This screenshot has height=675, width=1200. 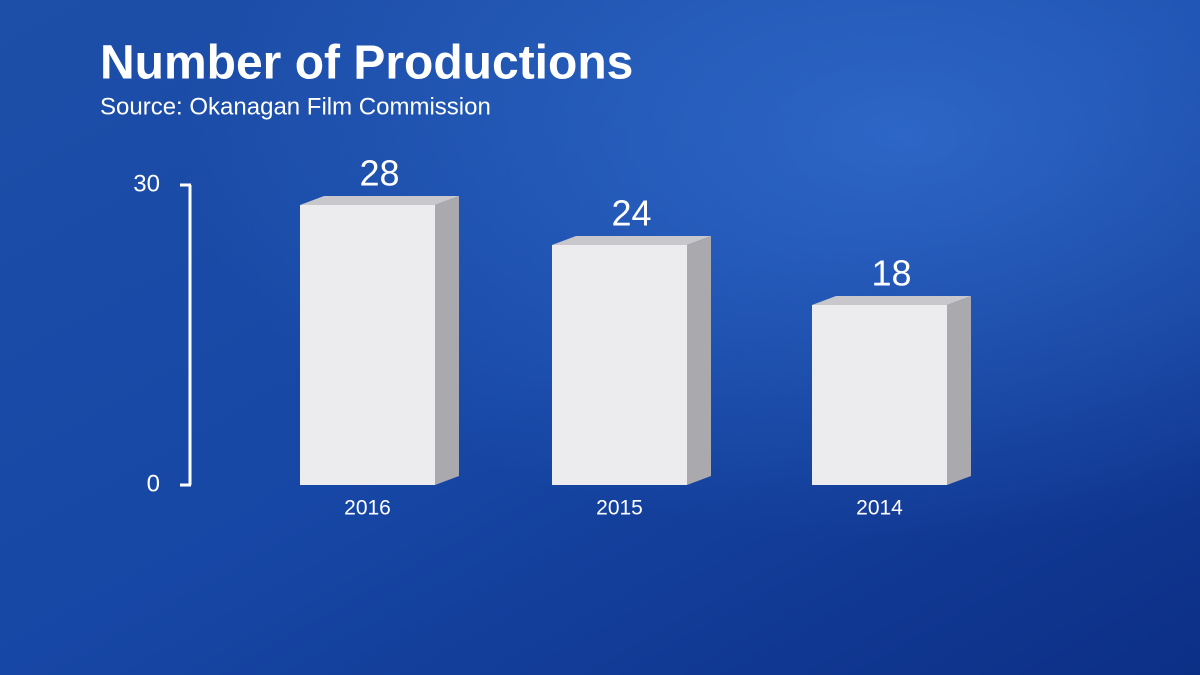 I want to click on y-tick-label: 0, so click(x=153, y=483).